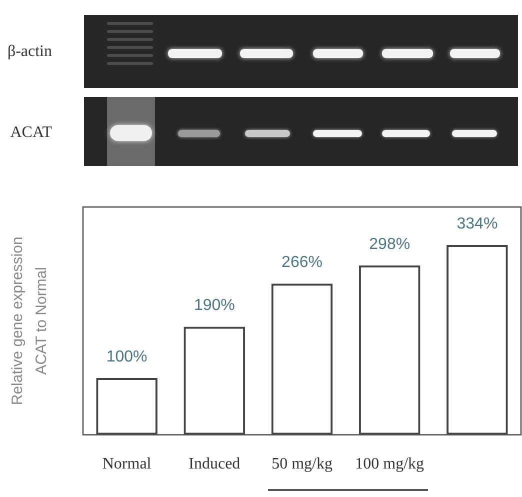  What do you see at coordinates (31, 133) in the screenshot?
I see `text: ACAT` at bounding box center [31, 133].